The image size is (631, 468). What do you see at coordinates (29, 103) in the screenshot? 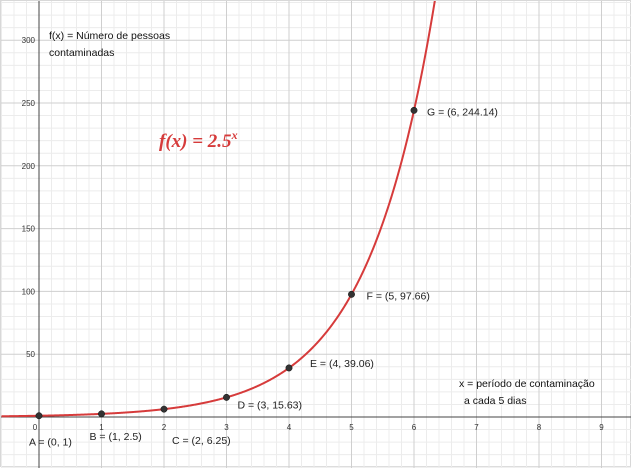
I see `y-tick-label: 250` at bounding box center [29, 103].